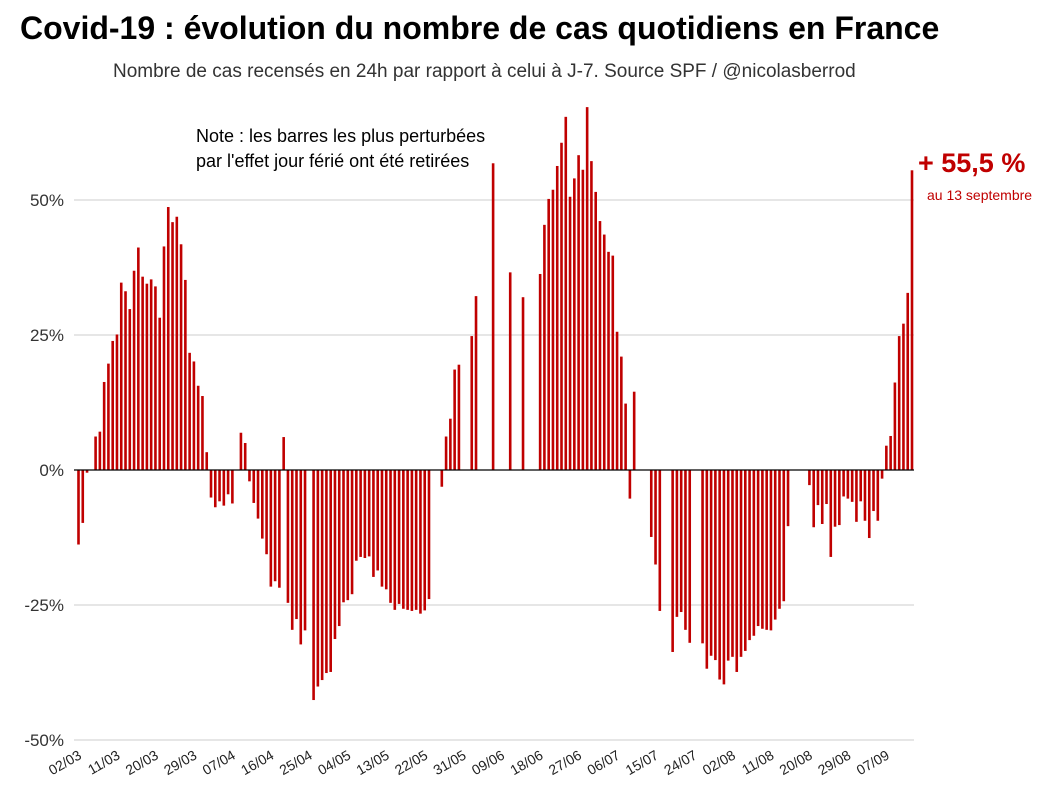  What do you see at coordinates (526, 762) in the screenshot?
I see `x-tick-label: 18/06` at bounding box center [526, 762].